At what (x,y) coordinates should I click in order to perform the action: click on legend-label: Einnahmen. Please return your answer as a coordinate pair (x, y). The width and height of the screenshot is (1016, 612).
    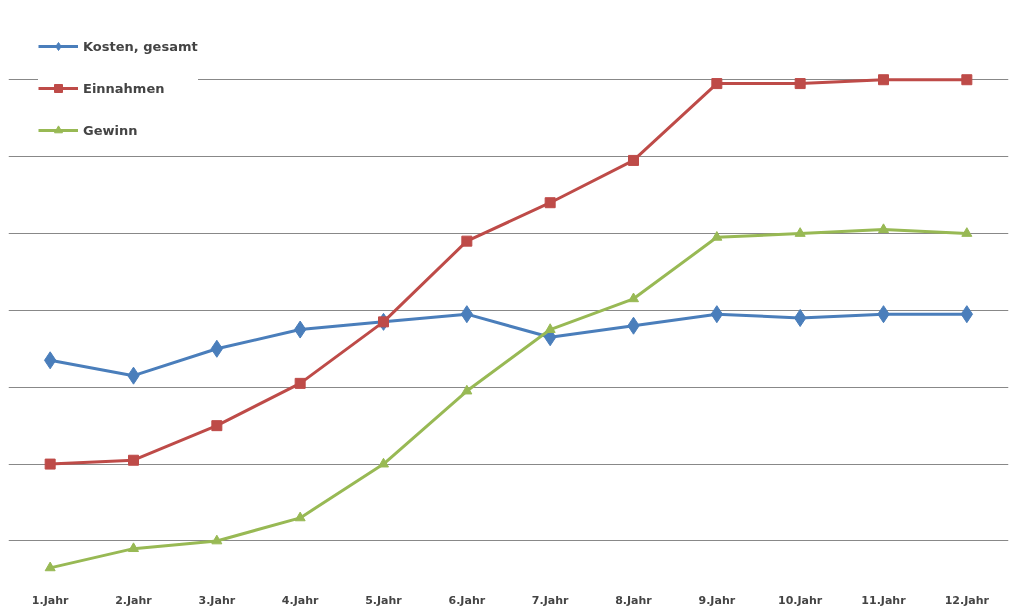
    Looking at the image, I should click on (124, 88).